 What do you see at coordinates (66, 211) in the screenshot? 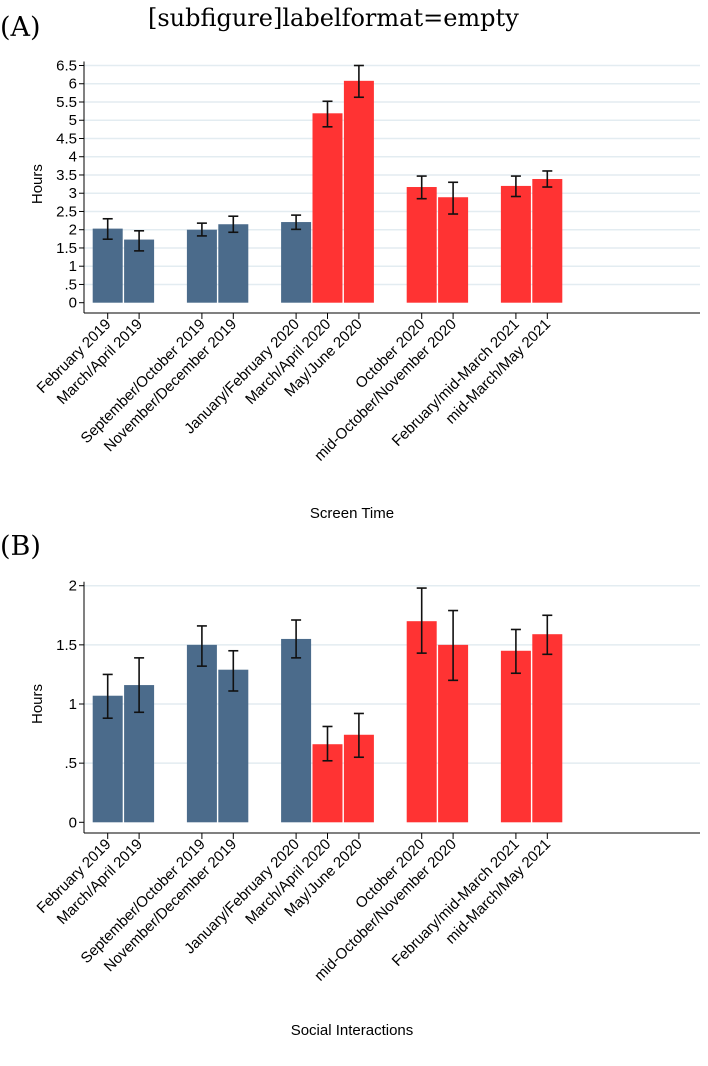
I see `y-tick-label: 2.5` at bounding box center [66, 211].